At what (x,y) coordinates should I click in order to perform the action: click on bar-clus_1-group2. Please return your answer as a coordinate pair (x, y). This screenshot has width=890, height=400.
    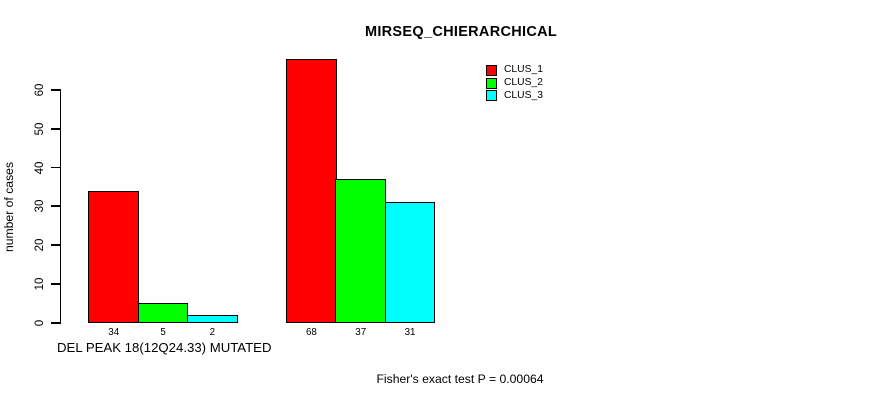
    Looking at the image, I should click on (311, 191).